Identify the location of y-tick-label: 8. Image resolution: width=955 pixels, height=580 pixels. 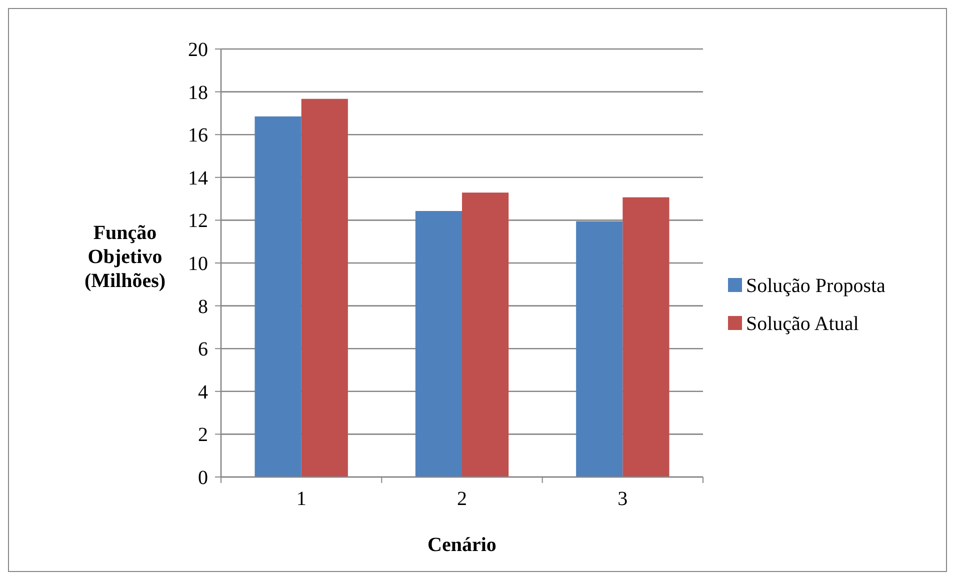
(203, 307).